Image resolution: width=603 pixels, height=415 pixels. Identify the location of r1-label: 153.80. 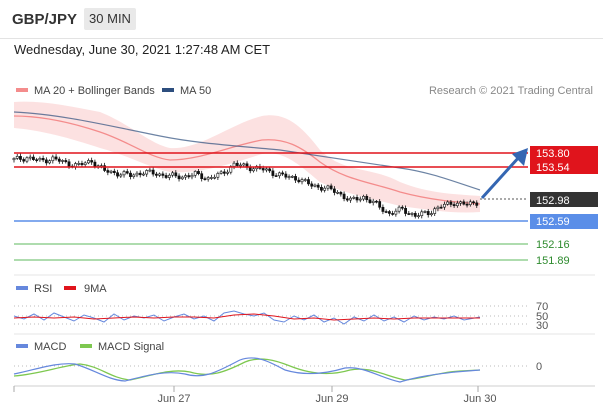
(553, 154).